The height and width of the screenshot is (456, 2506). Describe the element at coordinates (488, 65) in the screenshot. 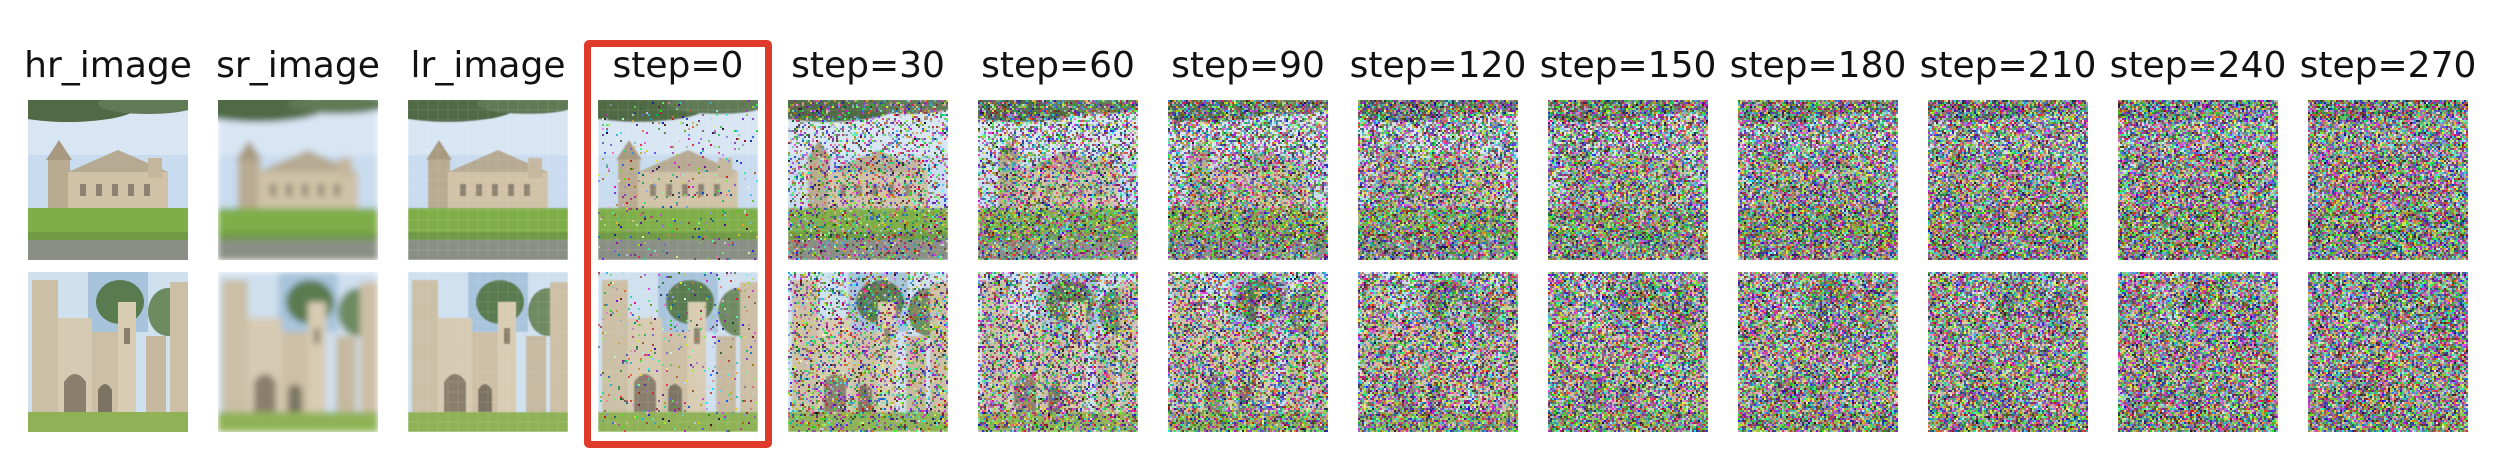

I see `column-label-lr-image: lr_image` at that location.